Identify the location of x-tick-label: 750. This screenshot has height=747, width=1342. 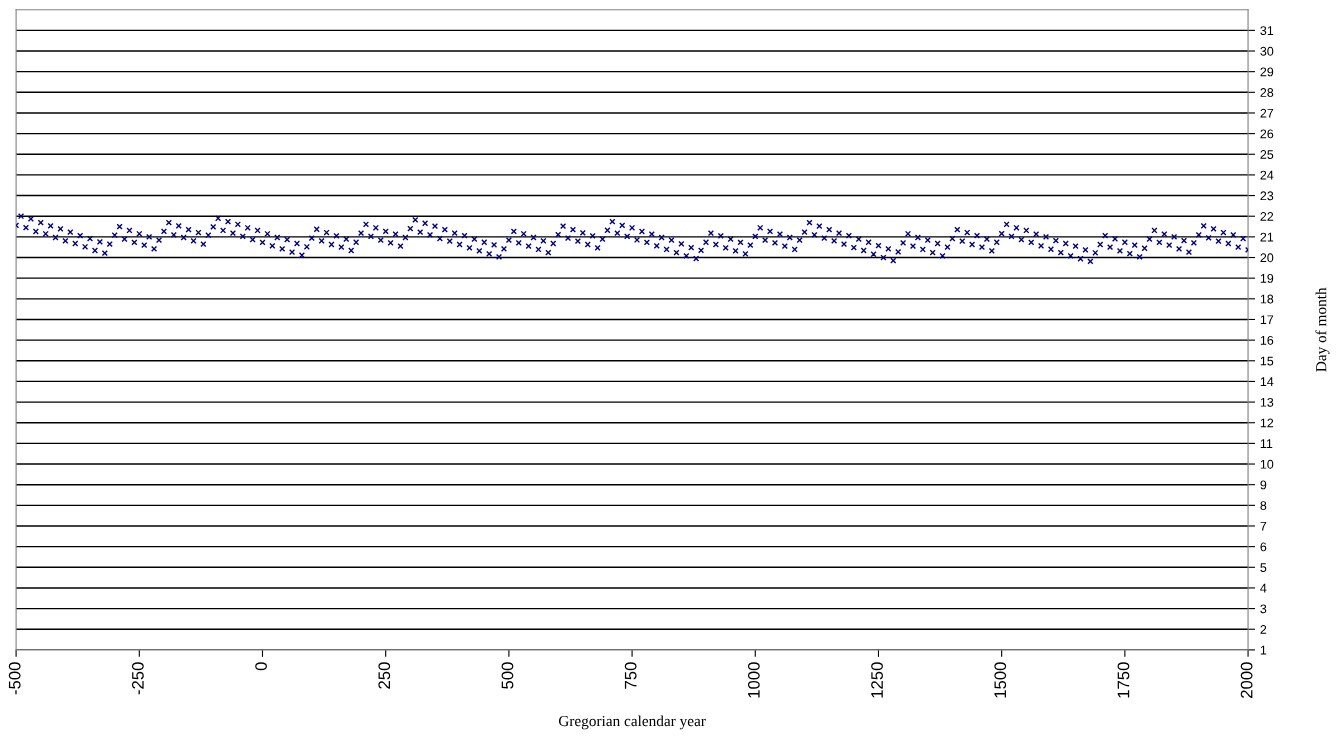
(630, 675).